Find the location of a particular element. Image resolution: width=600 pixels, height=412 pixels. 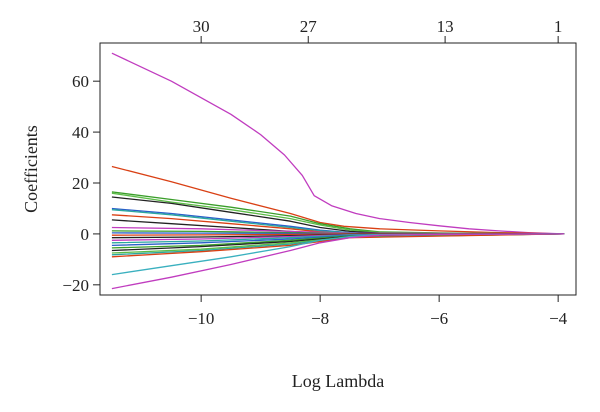

x-tick-label: −10 is located at coordinates (201, 318).